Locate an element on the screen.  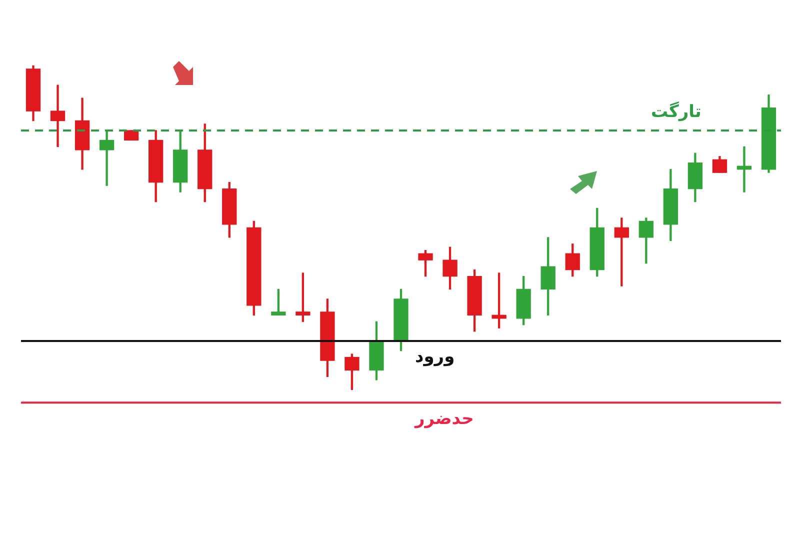
ref-line-label: ورود is located at coordinates (435, 357).